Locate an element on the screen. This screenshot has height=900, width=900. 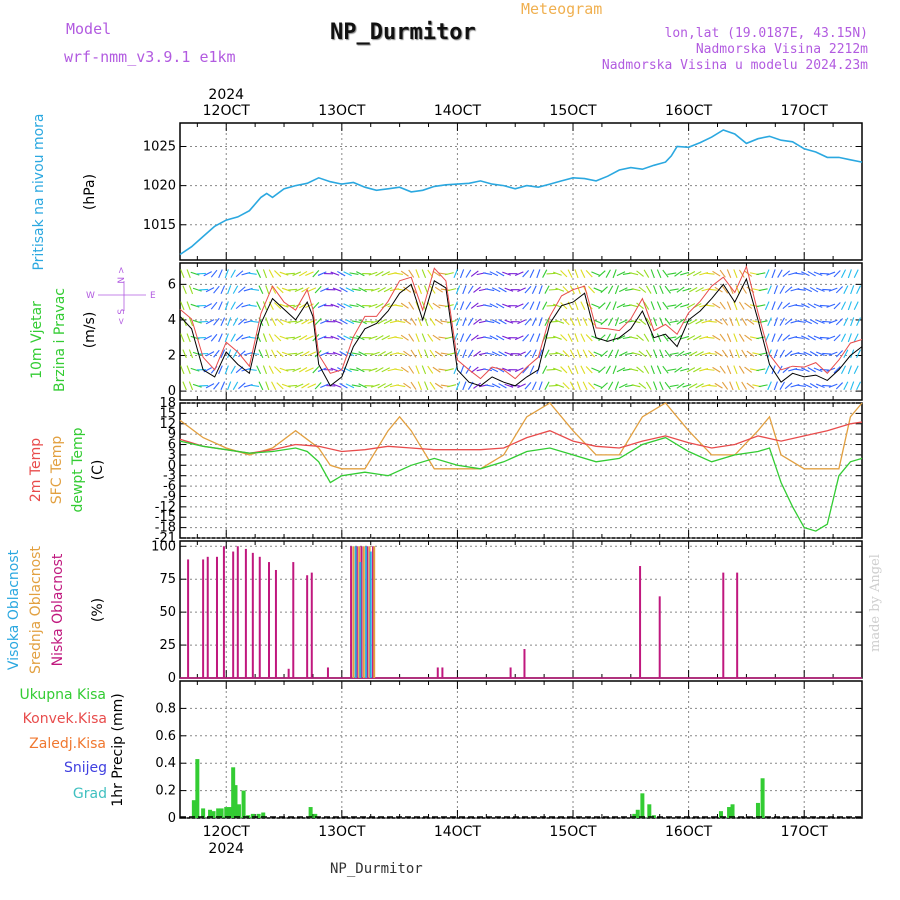
elevation-label: Nadmorska Visina 2212m is located at coordinates (781, 49).